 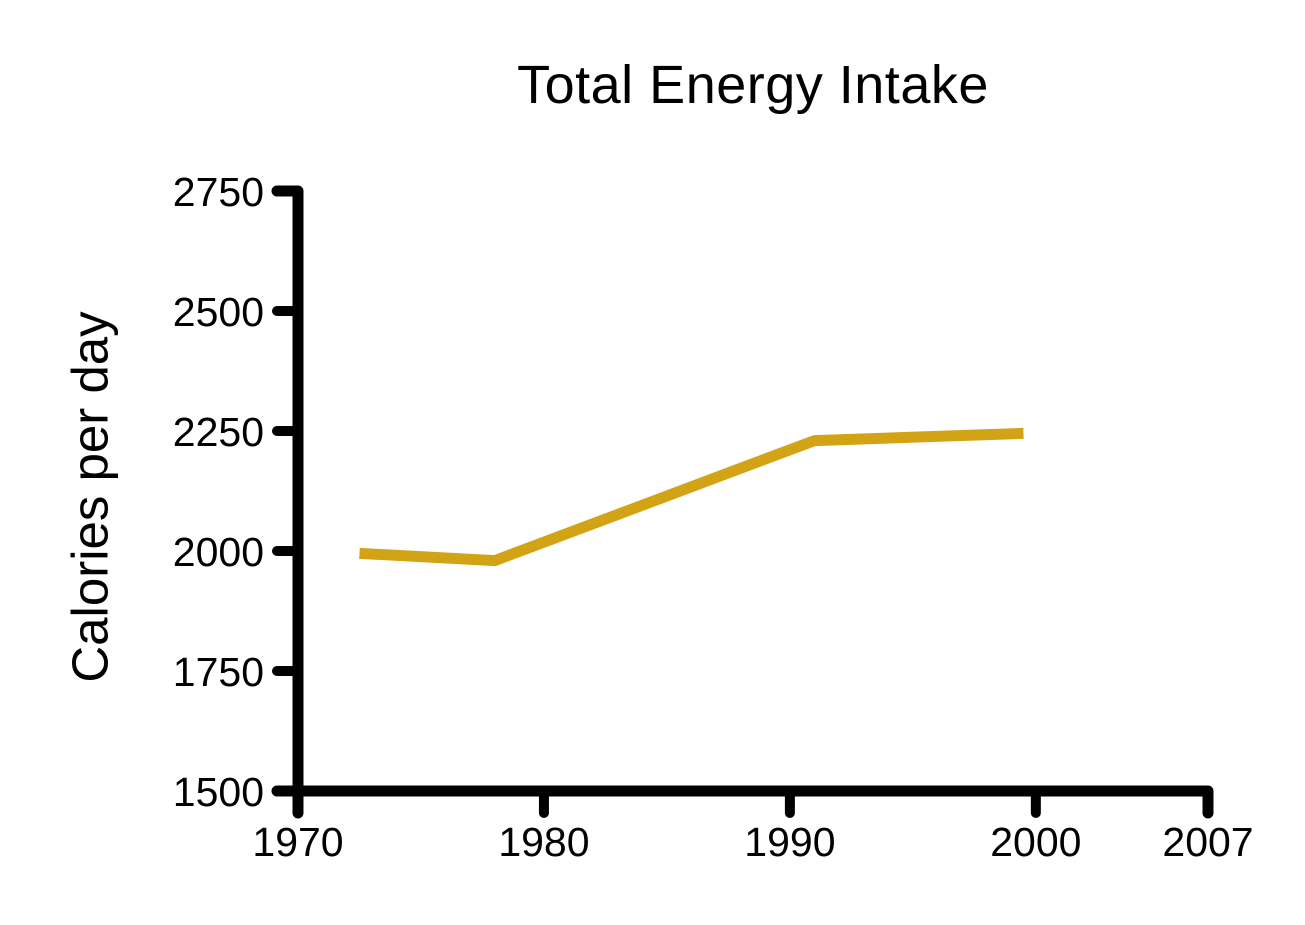 I want to click on y-tick-label: 1750, so click(x=218, y=672).